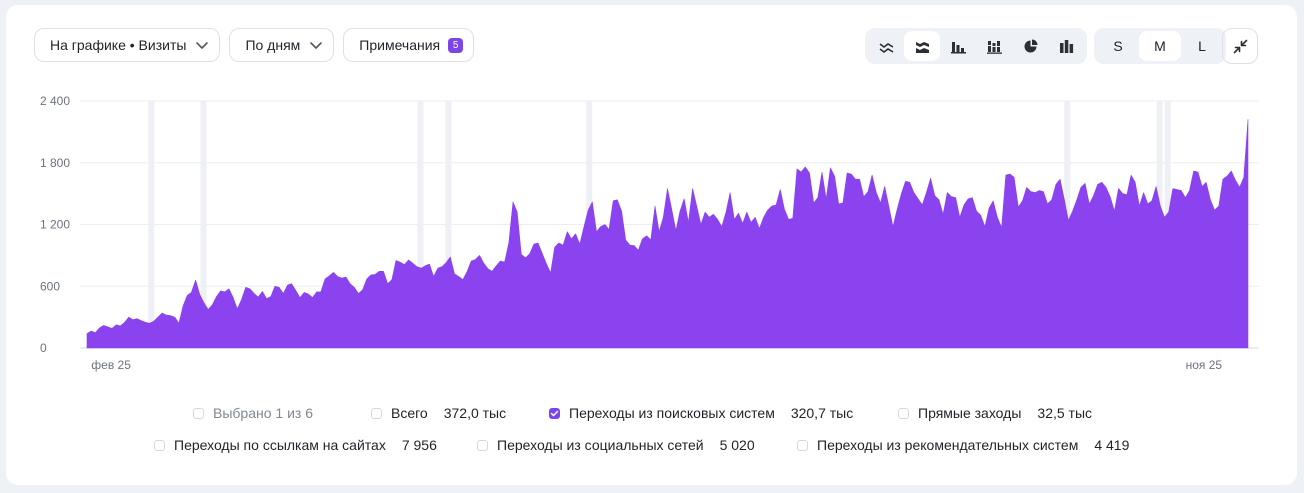  I want to click on chart-type-stacked-area-button, so click(922, 46).